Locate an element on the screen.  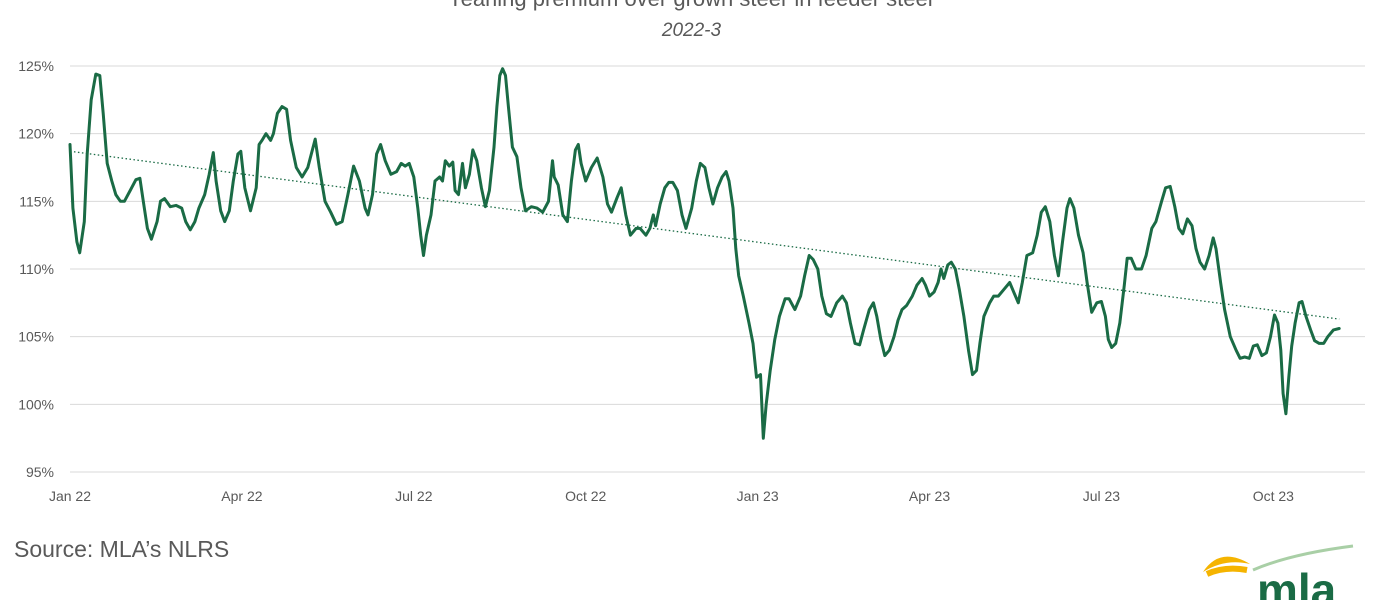
logo-wordmark: mla is located at coordinates (1297, 582).